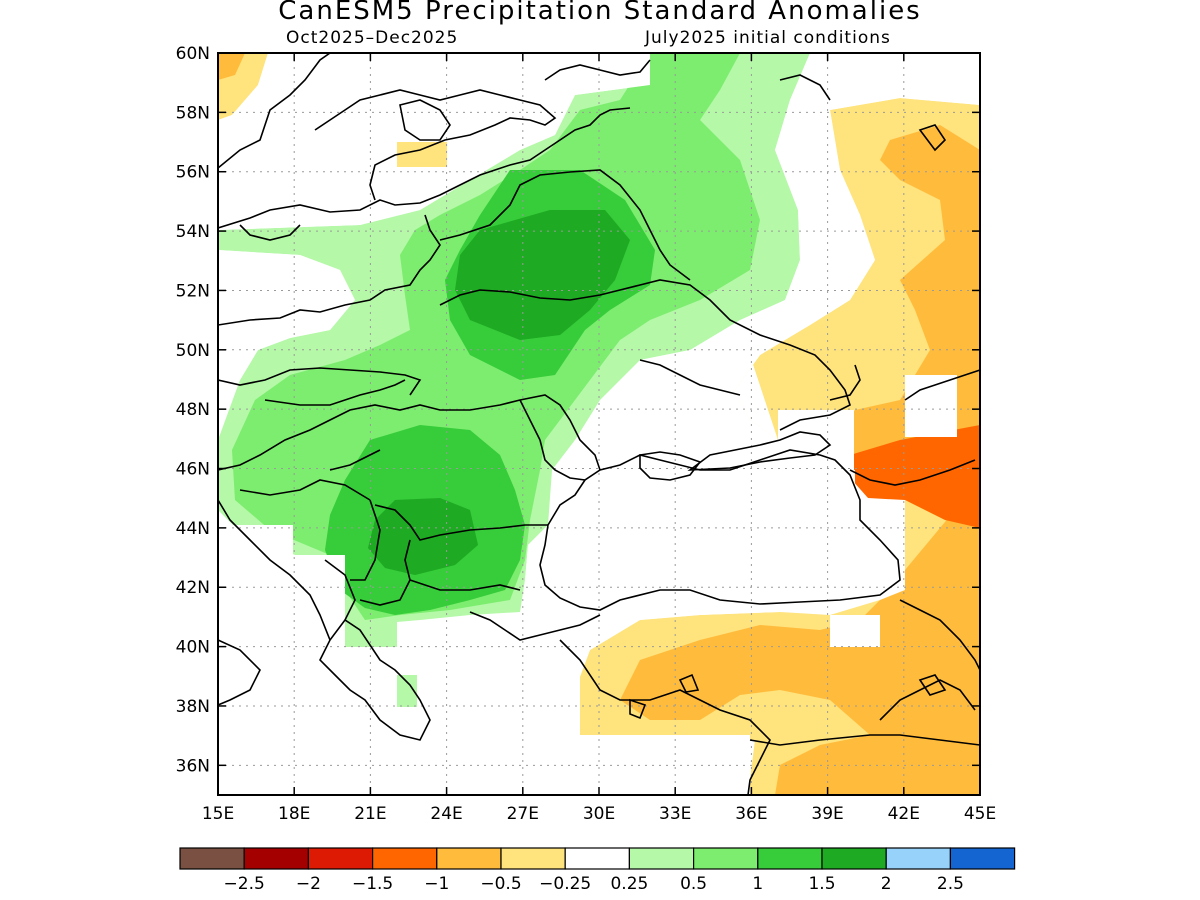 This screenshot has height=900, width=1200. I want to click on colorbar-label: −2, so click(308, 884).